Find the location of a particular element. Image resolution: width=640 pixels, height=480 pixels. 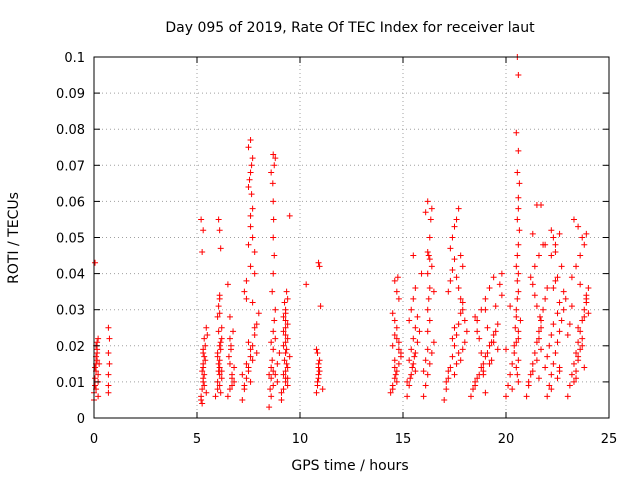

y-tick-label: 0.02 is located at coordinates (70, 347).